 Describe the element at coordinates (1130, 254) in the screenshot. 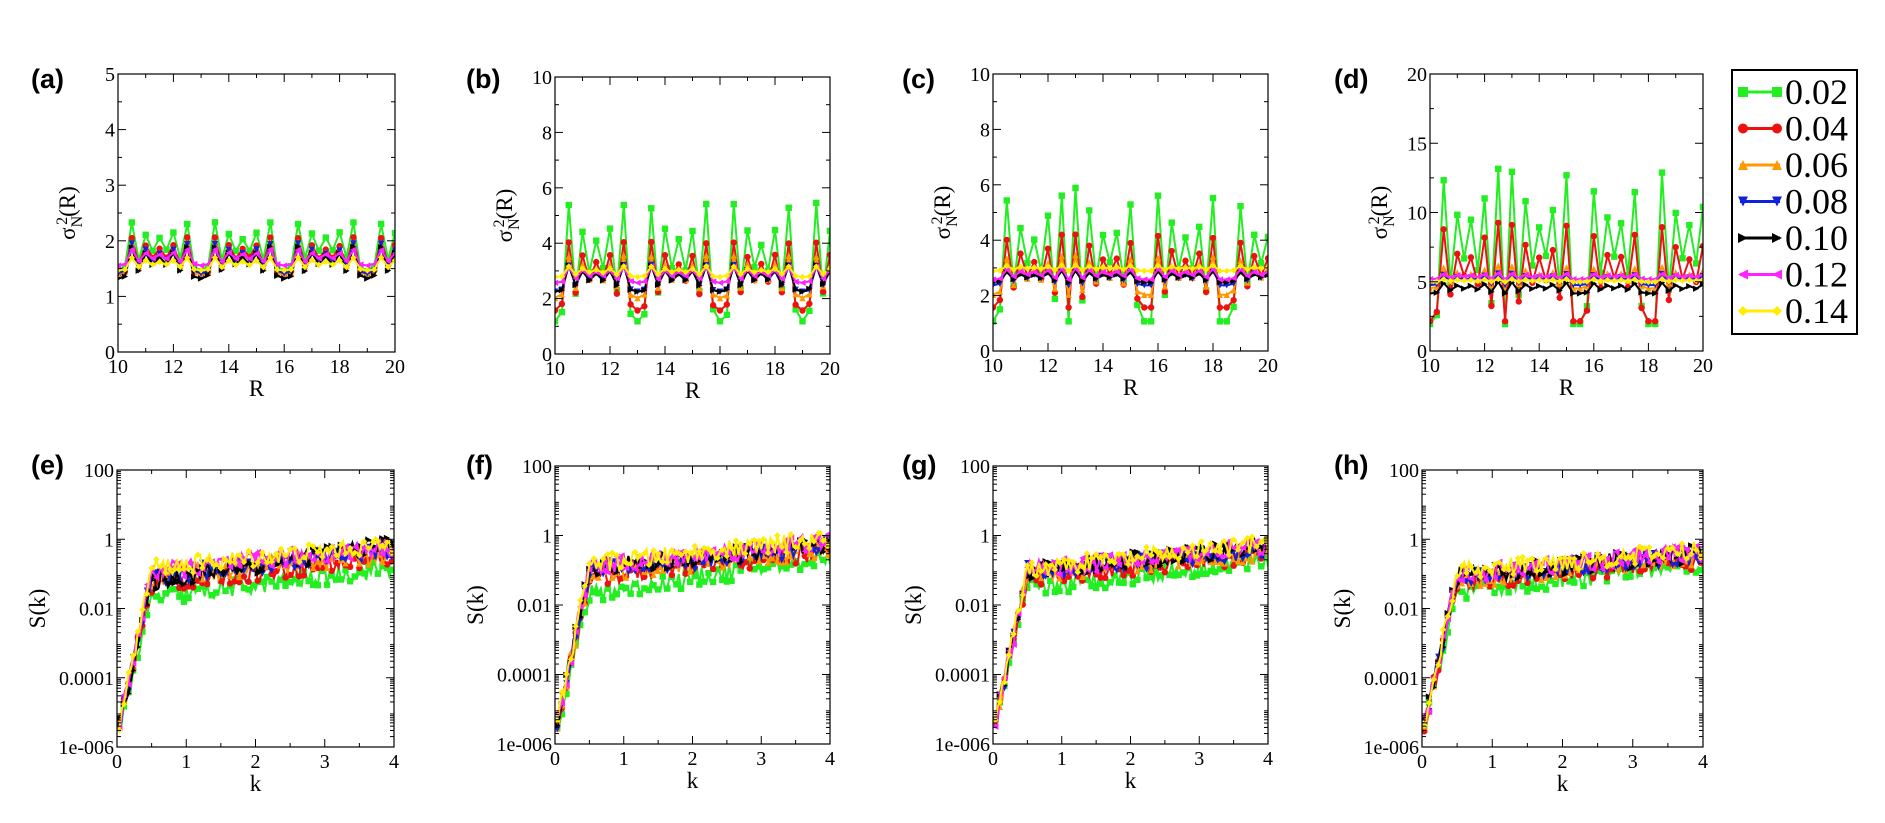

I see `series-0.02` at that location.